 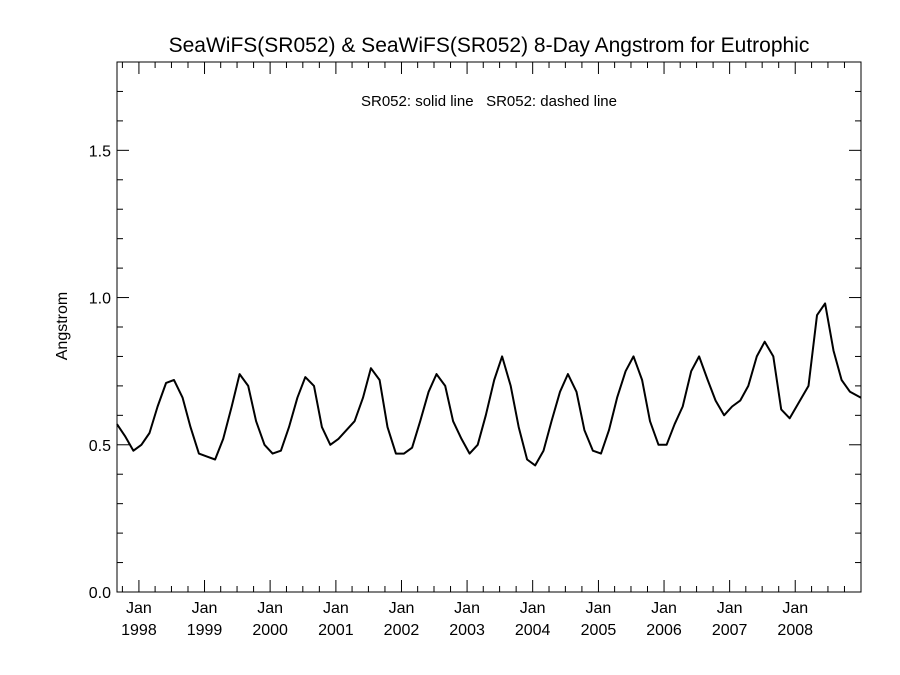 What do you see at coordinates (730, 630) in the screenshot?
I see `x-tick-year-label: 2007` at bounding box center [730, 630].